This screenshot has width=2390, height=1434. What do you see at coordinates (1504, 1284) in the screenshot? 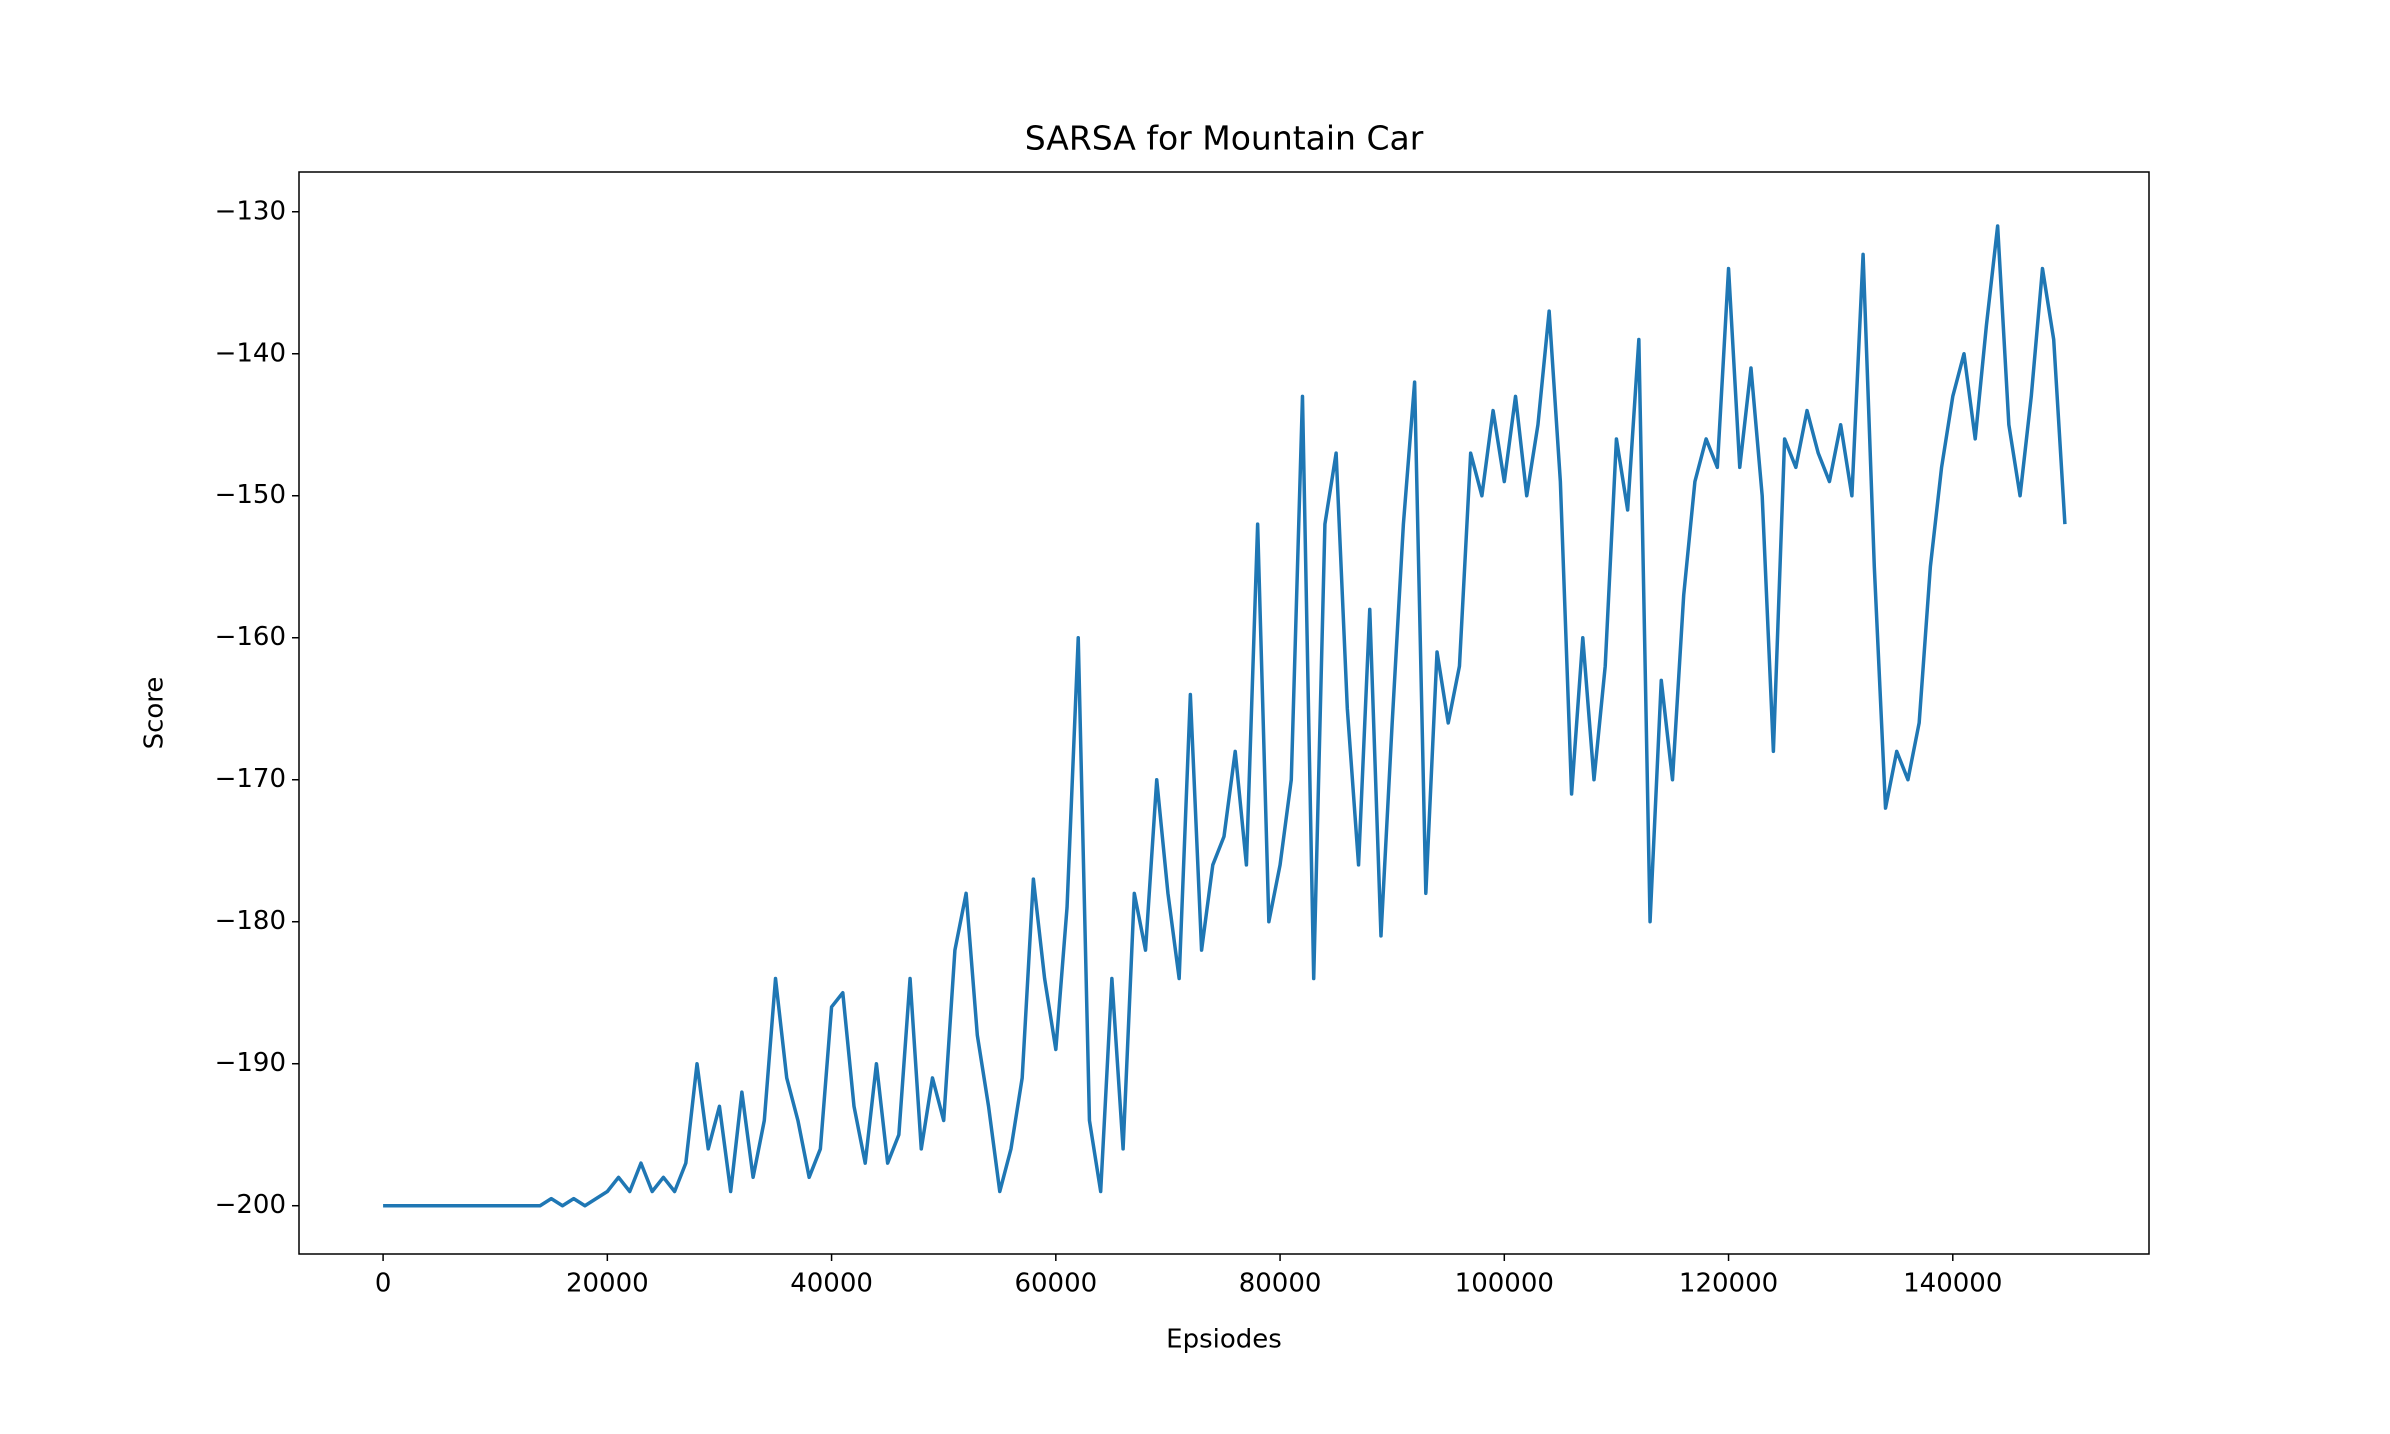
I see `x-tick-label: 100000` at bounding box center [1504, 1284].